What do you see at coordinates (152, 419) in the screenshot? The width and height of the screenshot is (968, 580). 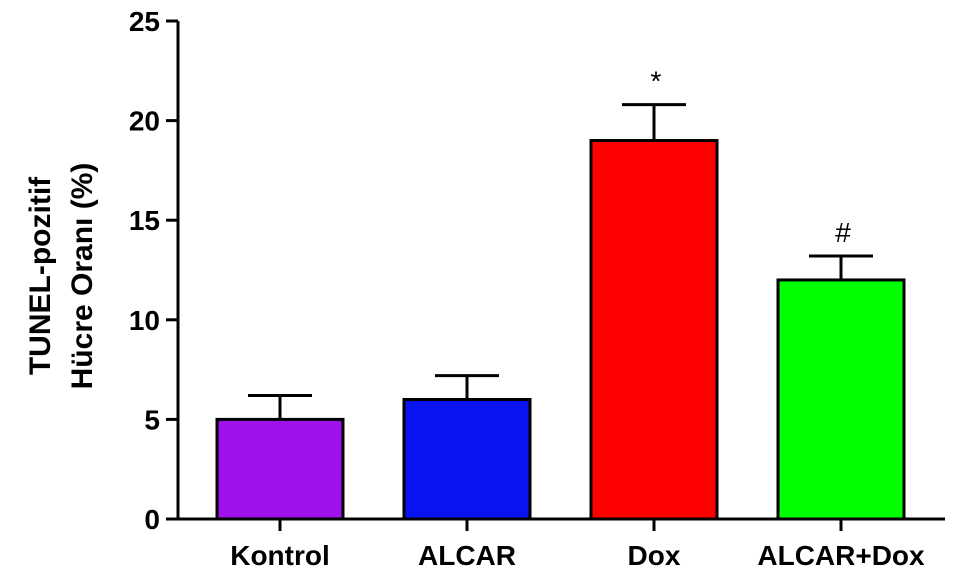 I see `y-tick-label: 5` at bounding box center [152, 419].